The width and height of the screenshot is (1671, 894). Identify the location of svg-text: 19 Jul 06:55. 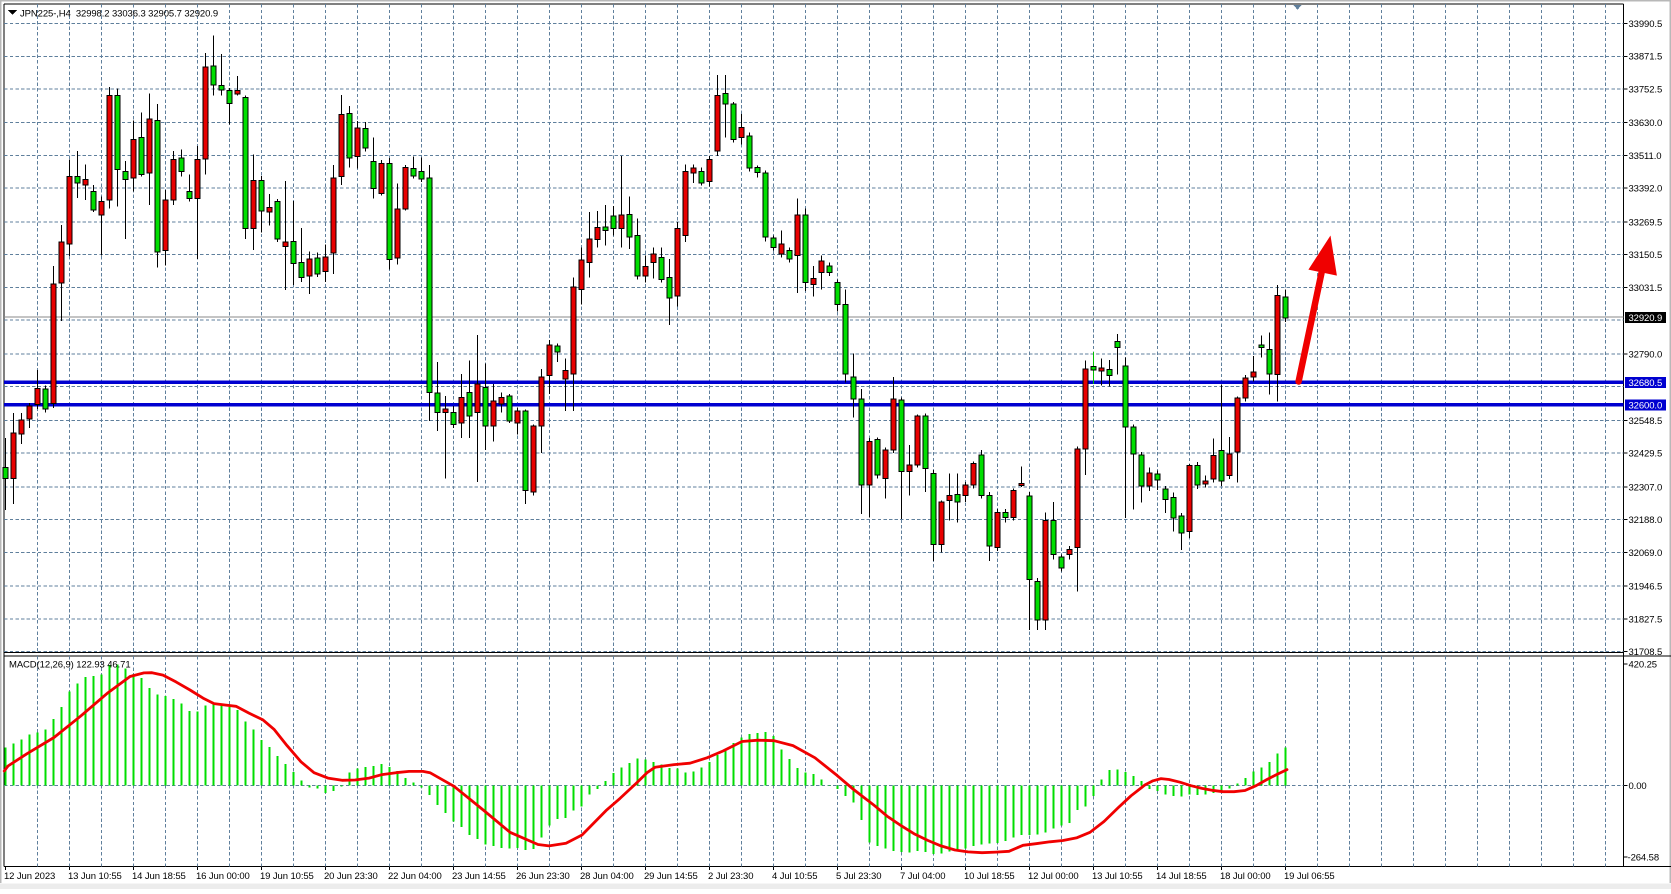
(1309, 876).